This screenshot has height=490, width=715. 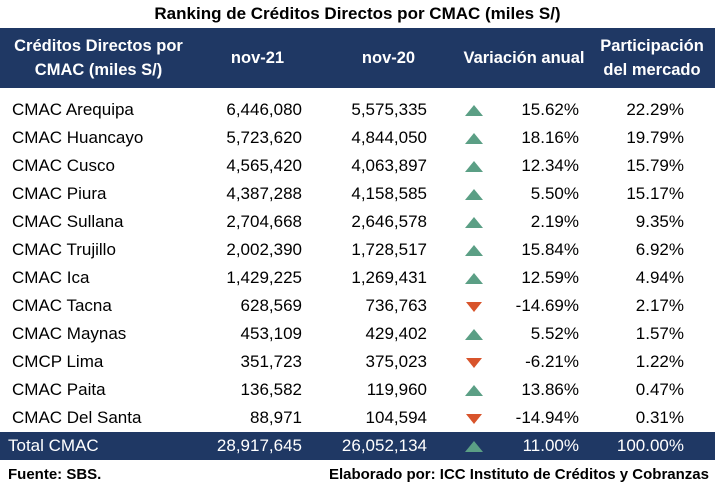 What do you see at coordinates (652, 446) in the screenshot?
I see `market-share-cell: 100.00%` at bounding box center [652, 446].